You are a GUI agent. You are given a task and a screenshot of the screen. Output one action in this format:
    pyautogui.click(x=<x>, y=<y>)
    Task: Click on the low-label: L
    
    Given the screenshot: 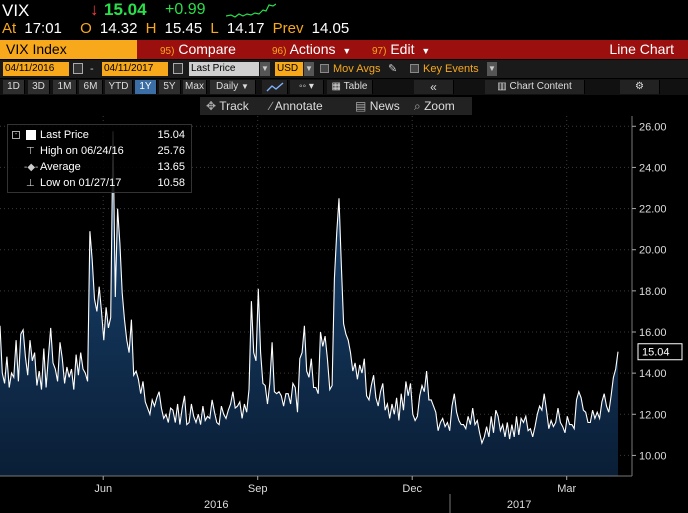 What is the action you would take?
    pyautogui.click(x=214, y=28)
    